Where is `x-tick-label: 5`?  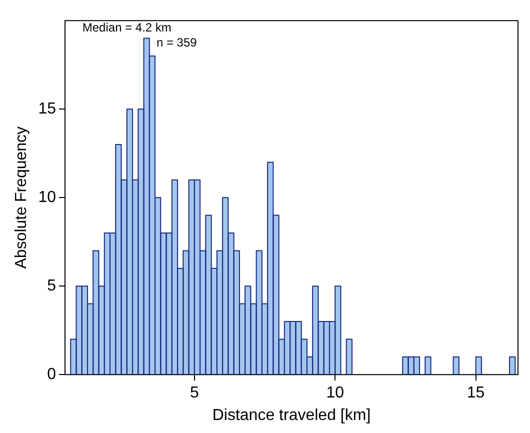 x-tick-label: 5 is located at coordinates (194, 393).